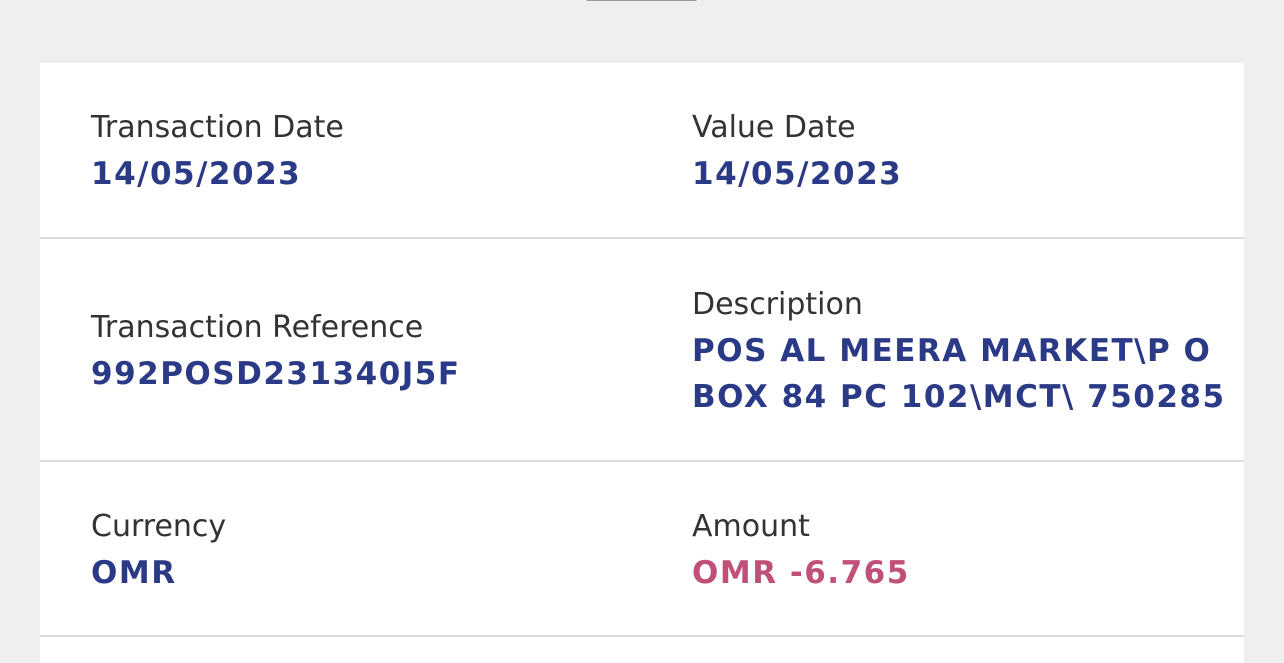 This screenshot has height=663, width=1284. Describe the element at coordinates (751, 526) in the screenshot. I see `amount-label: Amount` at that location.